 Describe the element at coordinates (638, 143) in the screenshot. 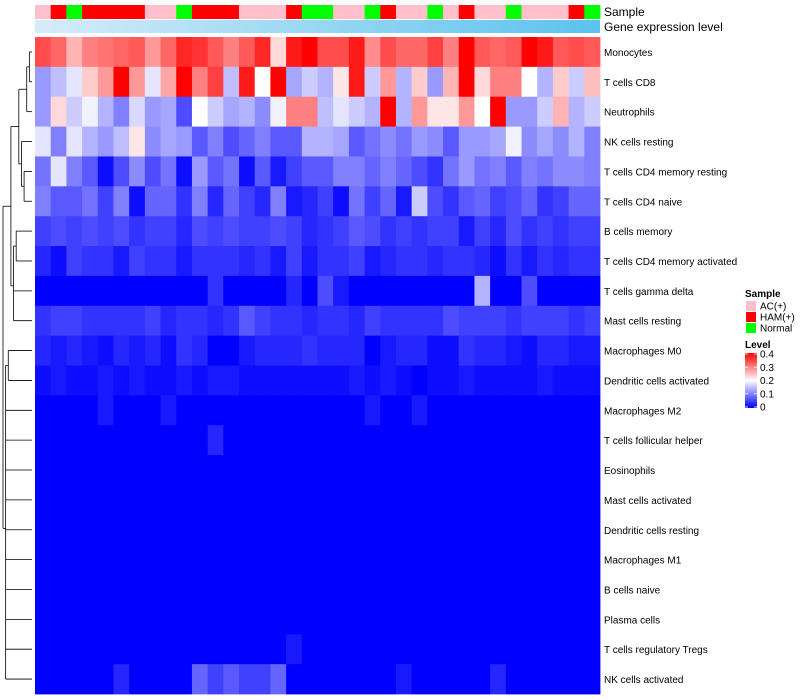

I see `row-label: NK cells resting` at that location.